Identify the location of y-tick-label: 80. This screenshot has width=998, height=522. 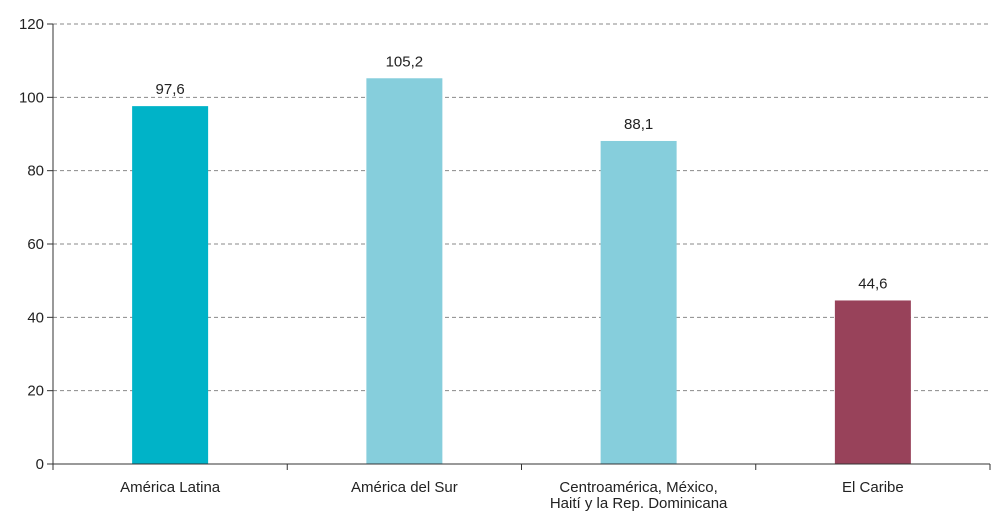
(35, 171).